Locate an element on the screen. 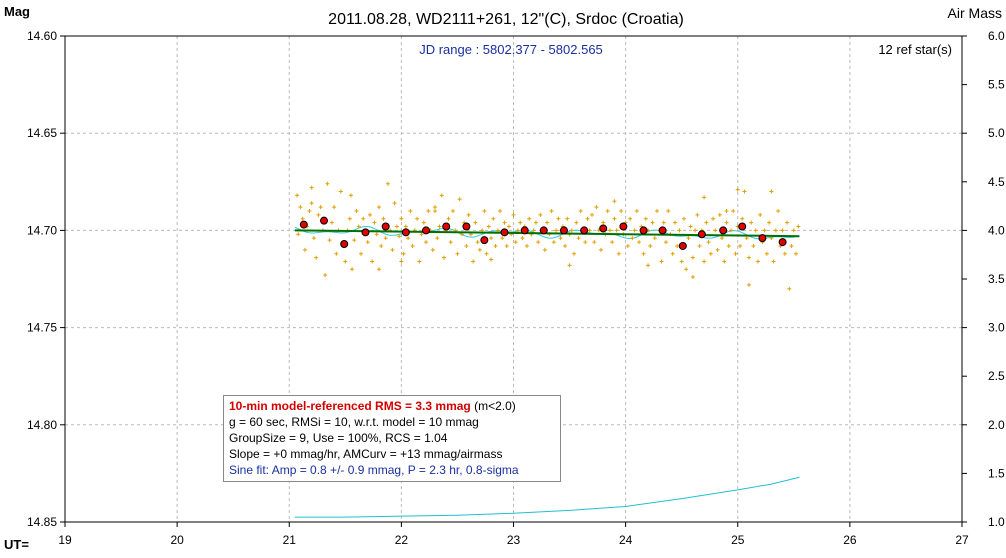  airmass-line is located at coordinates (547, 497).